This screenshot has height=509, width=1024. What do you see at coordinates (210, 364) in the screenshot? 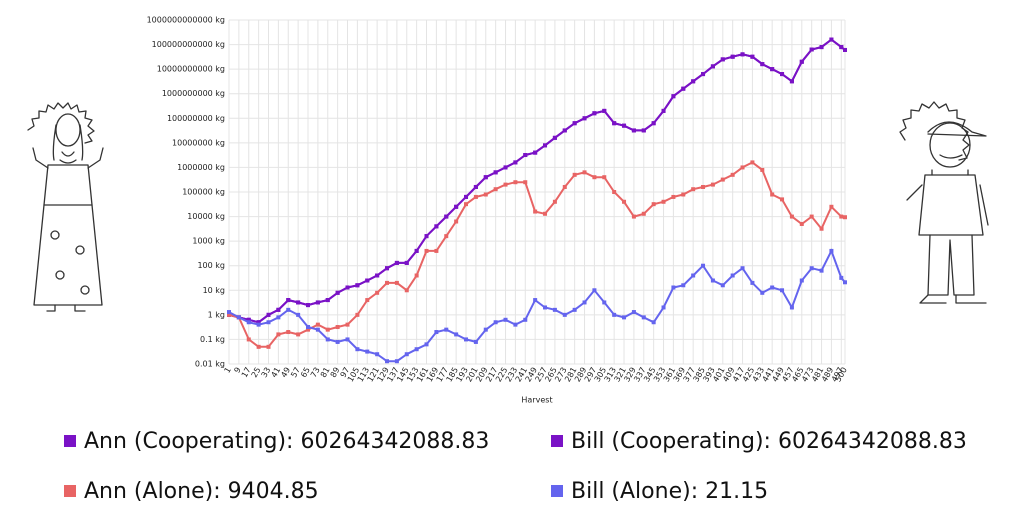
I see `y-tick-label: 0.01 kg` at bounding box center [210, 364].